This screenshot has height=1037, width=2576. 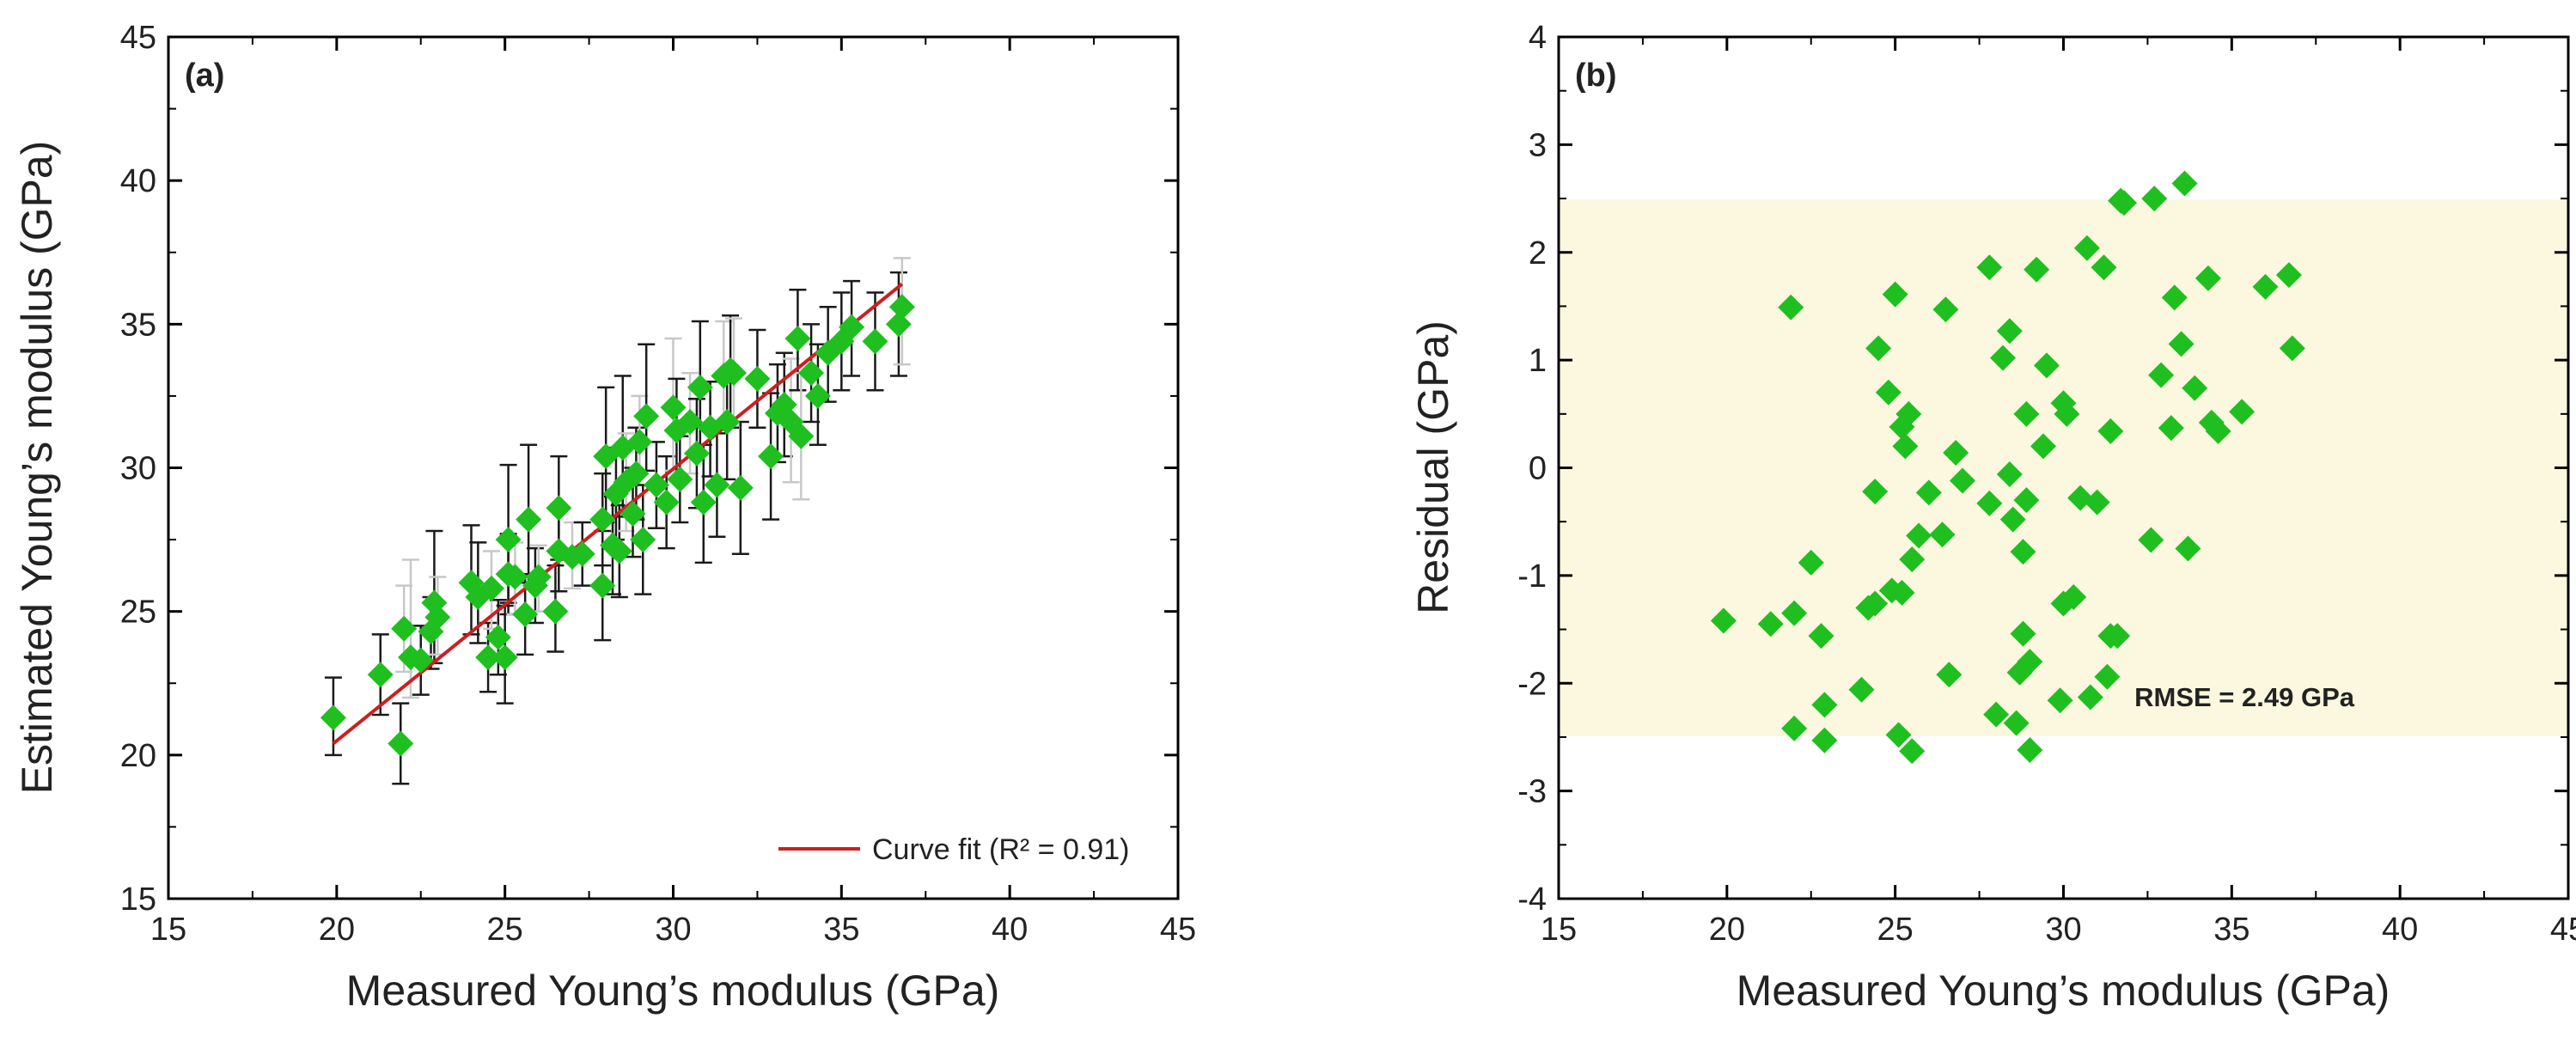 What do you see at coordinates (138, 181) in the screenshot?
I see `panel-a-y-tick-label: 40` at bounding box center [138, 181].